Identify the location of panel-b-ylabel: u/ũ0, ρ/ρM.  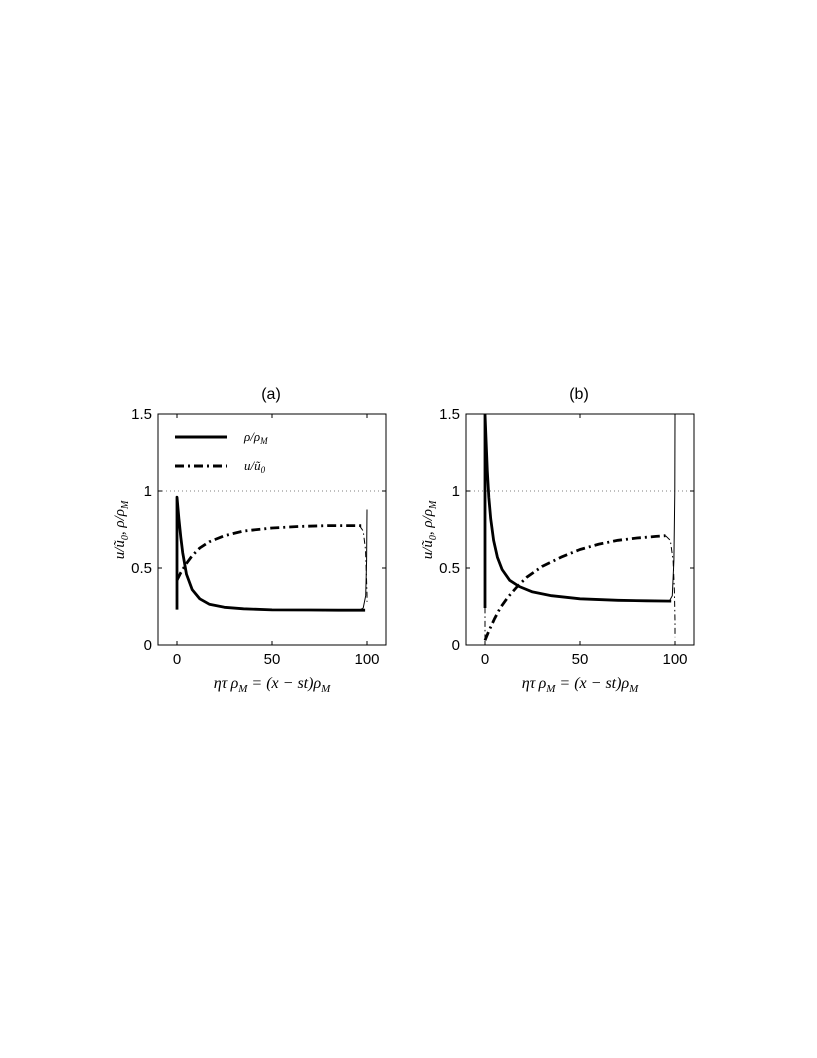
(429, 529).